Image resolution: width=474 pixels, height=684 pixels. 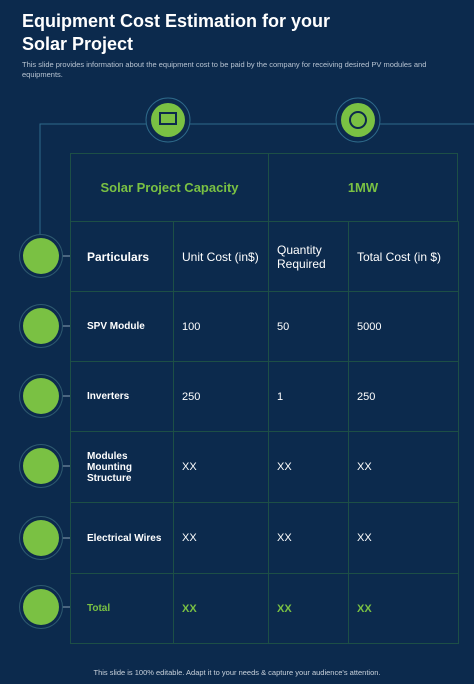 I want to click on column-header: Total Cost (in $), so click(x=403, y=256).